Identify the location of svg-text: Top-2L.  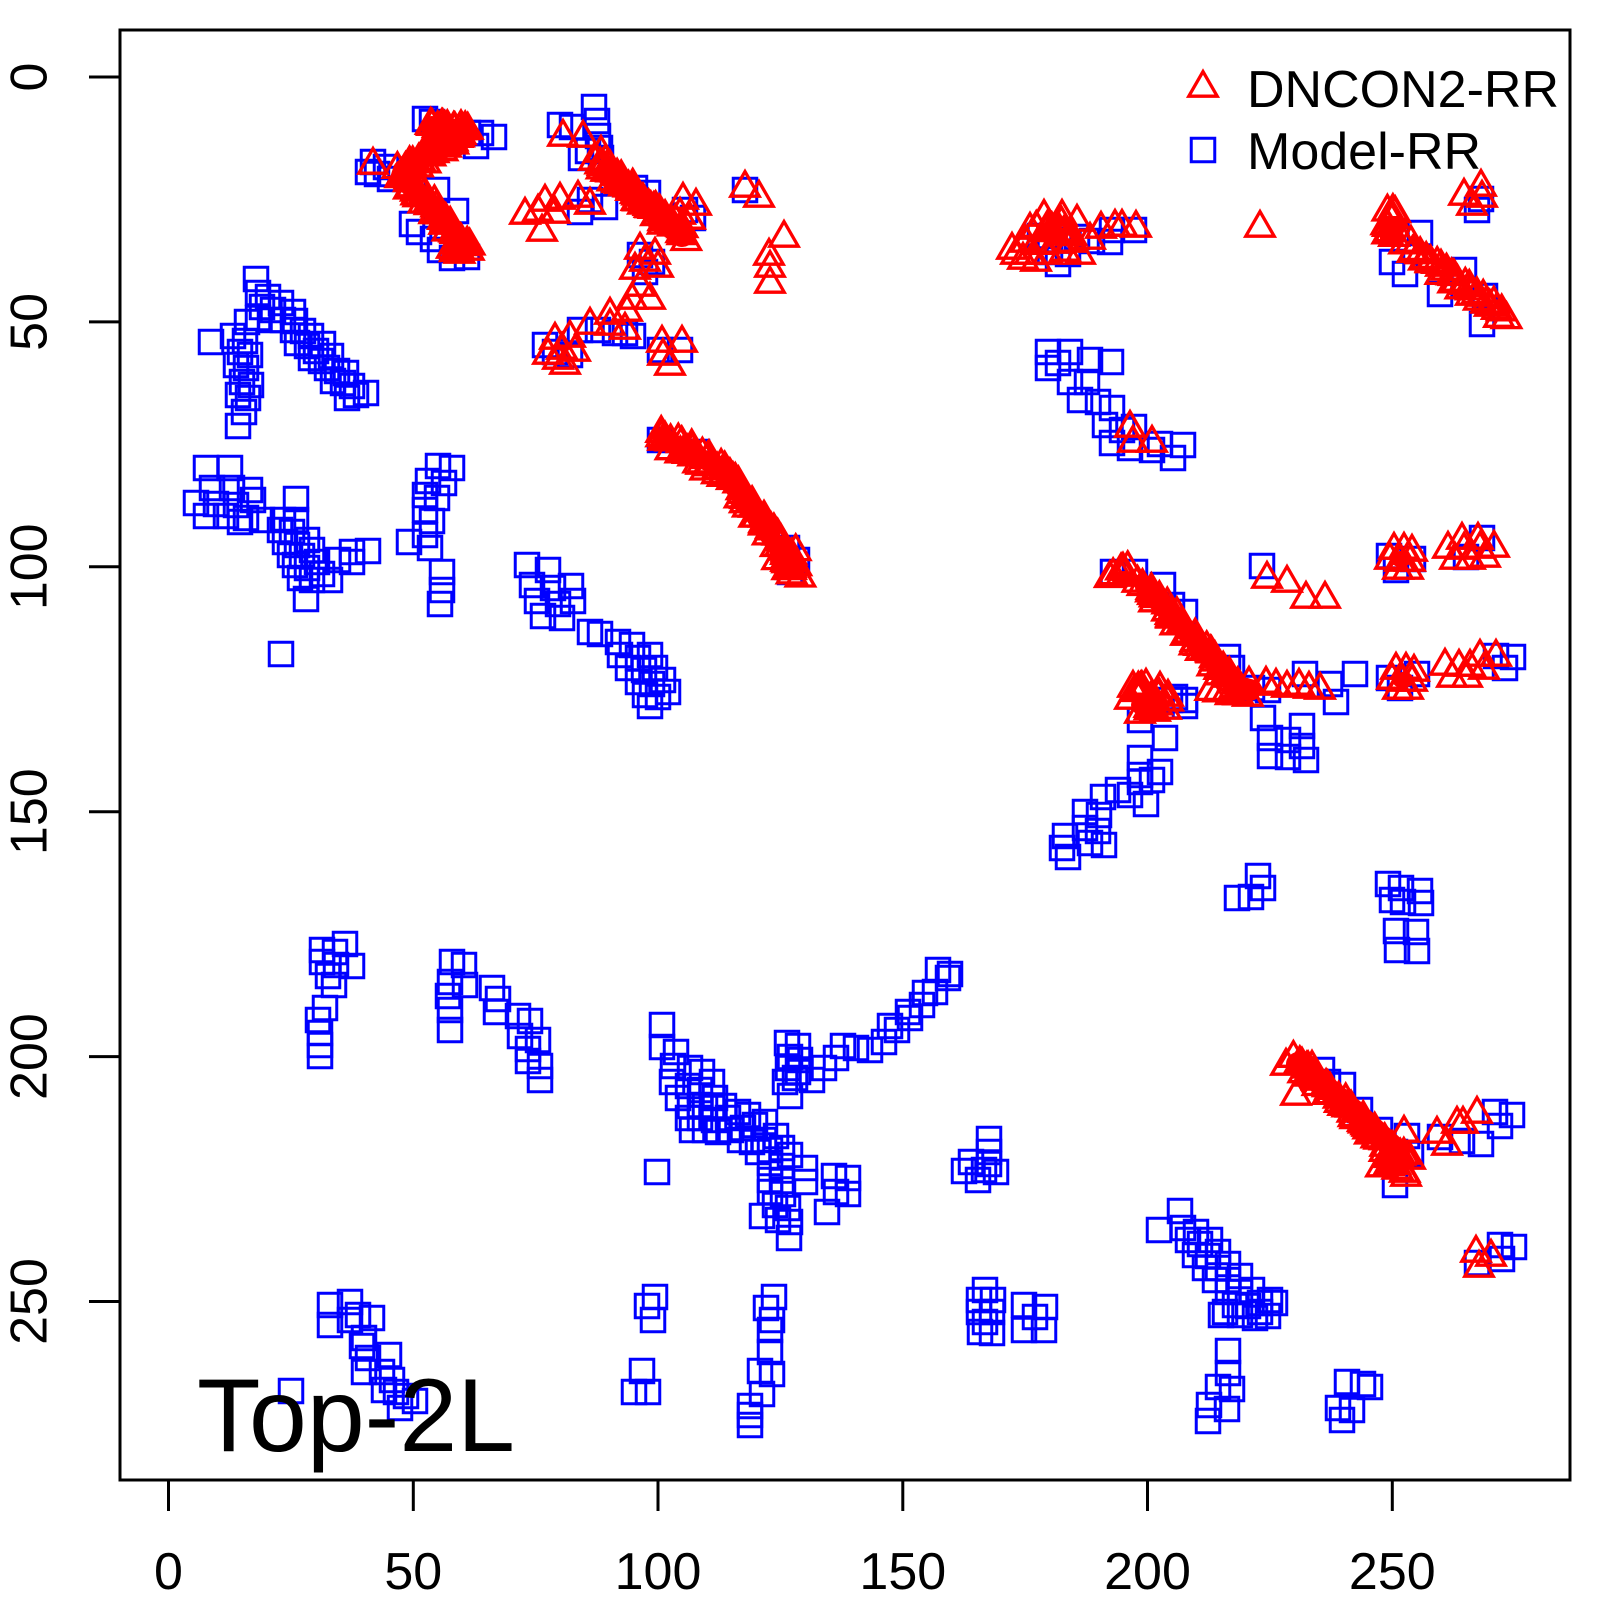
(356, 1416).